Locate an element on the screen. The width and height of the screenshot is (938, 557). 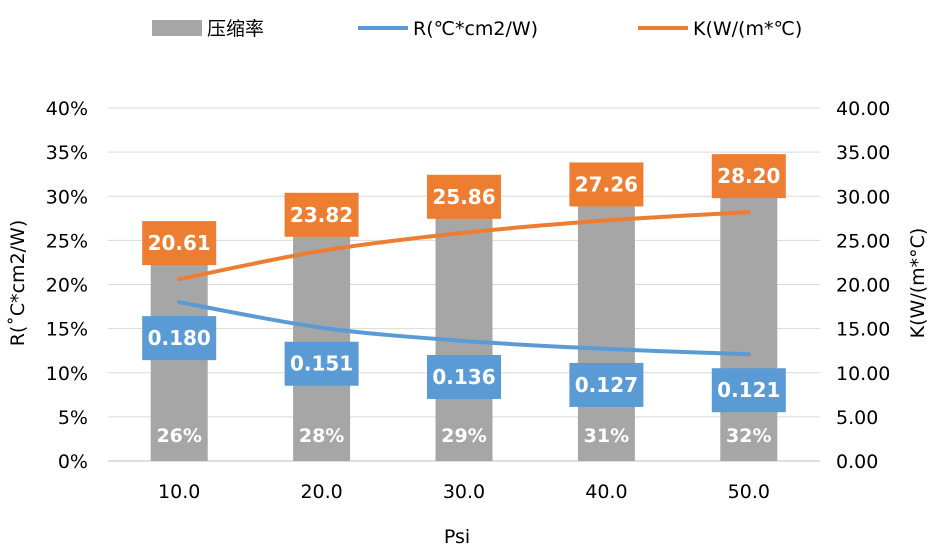
r-data-label: 0.127 is located at coordinates (606, 385).